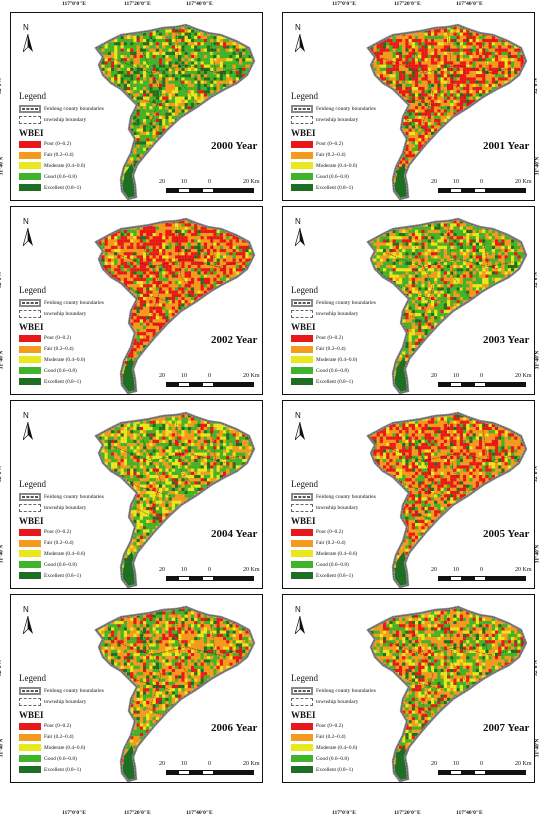 The image size is (550, 819). I want to click on longitude-label-top-right-3: 117°40'0"E, so click(469, 4).